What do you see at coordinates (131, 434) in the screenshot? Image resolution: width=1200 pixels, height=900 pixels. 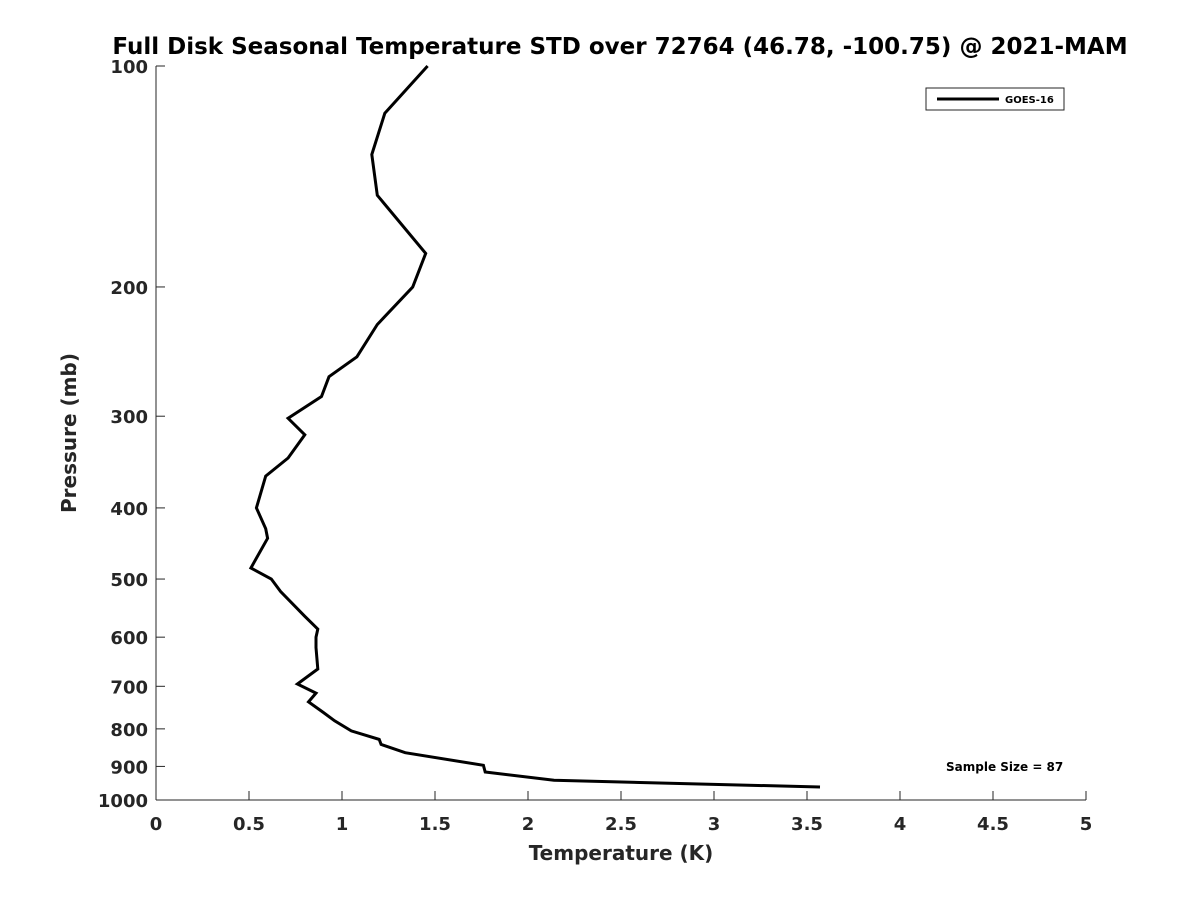 I see `y-ticks: 100 200 300 400 500 600 700 800 900 1000` at bounding box center [131, 434].